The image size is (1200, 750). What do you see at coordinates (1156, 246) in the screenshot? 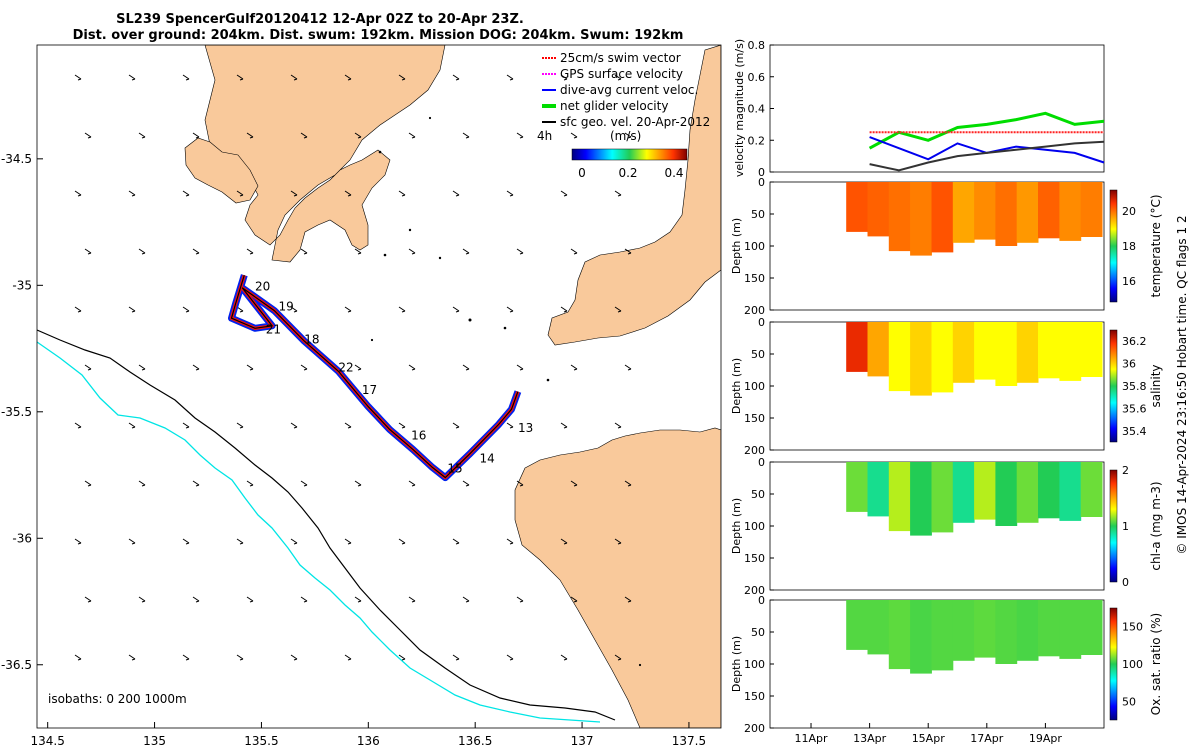
I see `colorbar-label: temperature (°C)` at bounding box center [1156, 246].